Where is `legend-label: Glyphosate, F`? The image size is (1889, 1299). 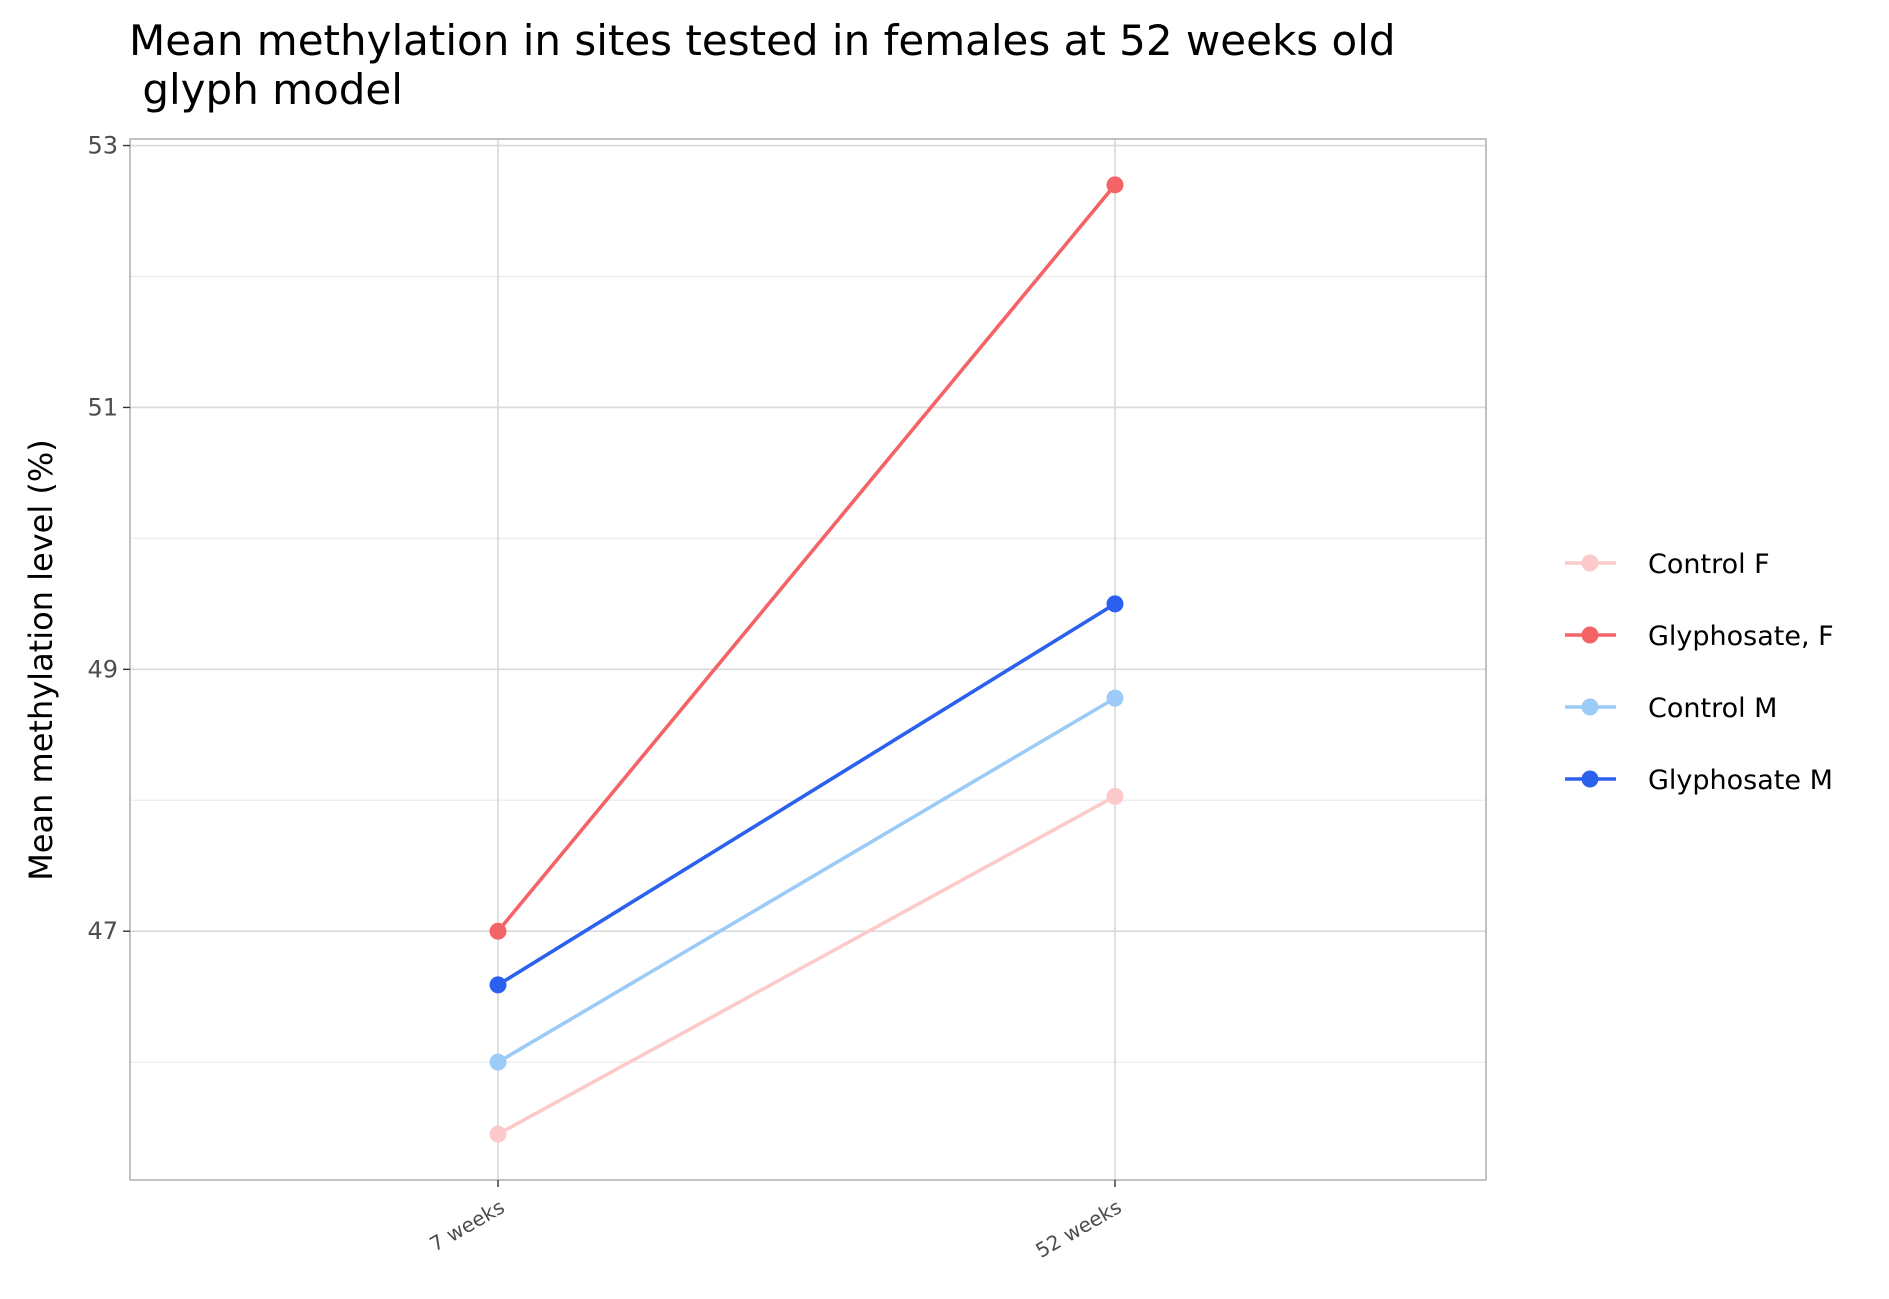 legend-label: Glyphosate, F is located at coordinates (1741, 636).